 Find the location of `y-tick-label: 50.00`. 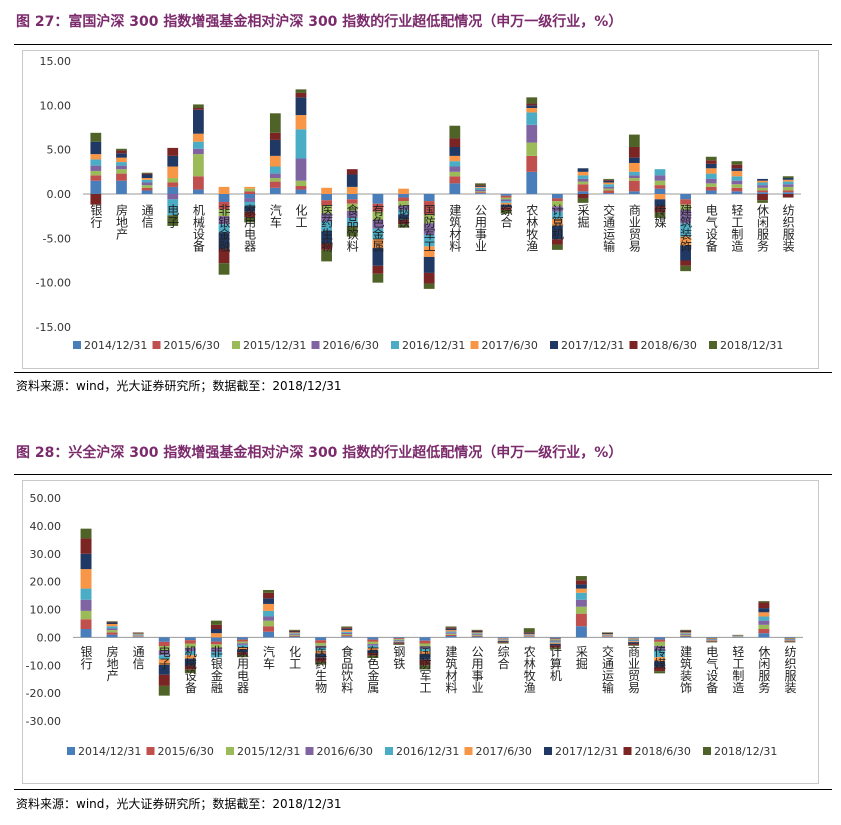

y-tick-label: 50.00 is located at coordinates (46, 498).